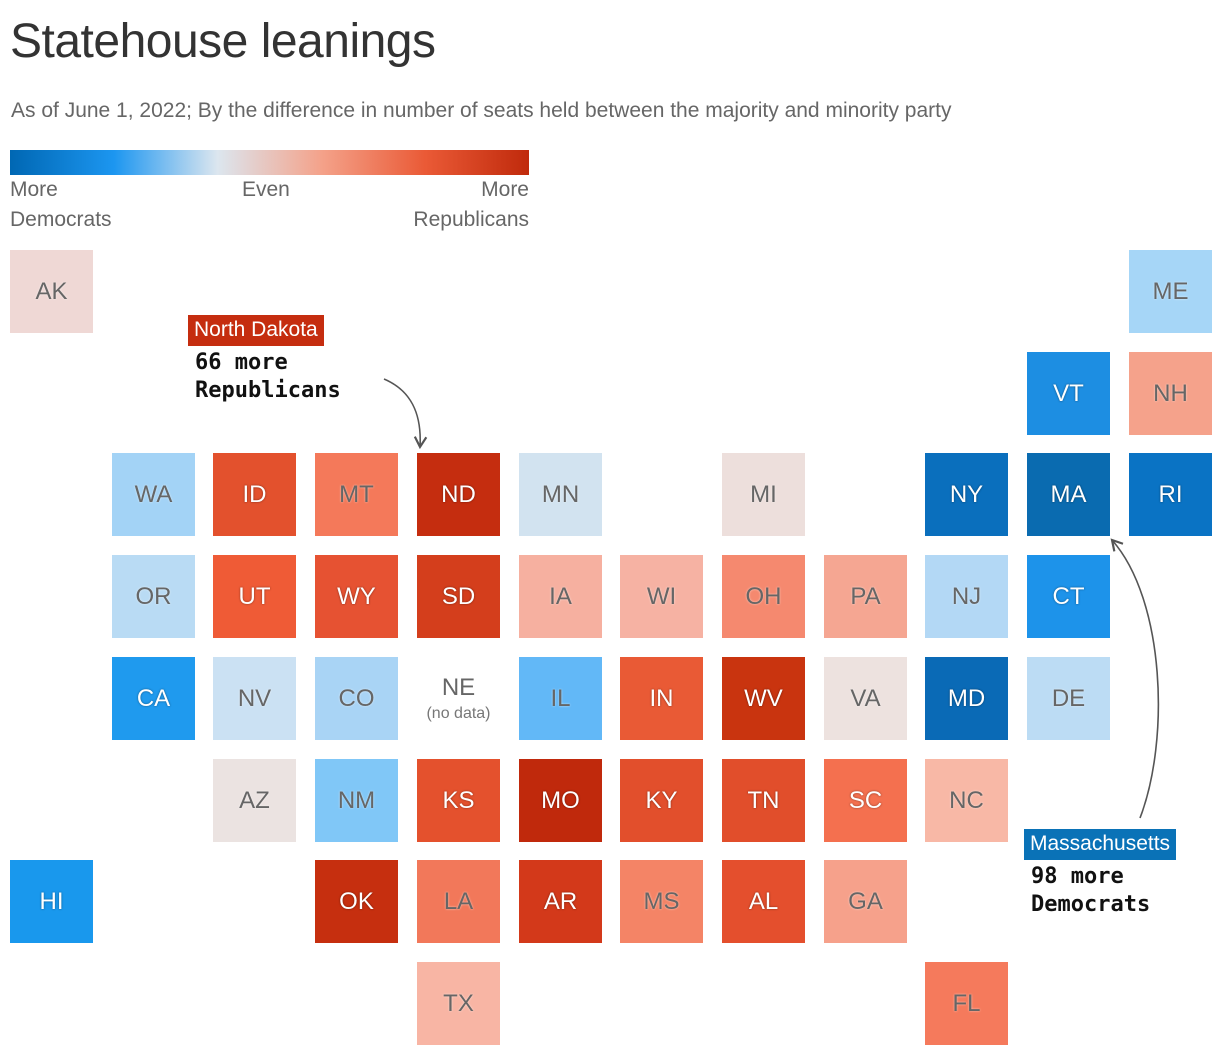 This screenshot has height=1056, width=1220. I want to click on state-abbreviation: AR, so click(560, 901).